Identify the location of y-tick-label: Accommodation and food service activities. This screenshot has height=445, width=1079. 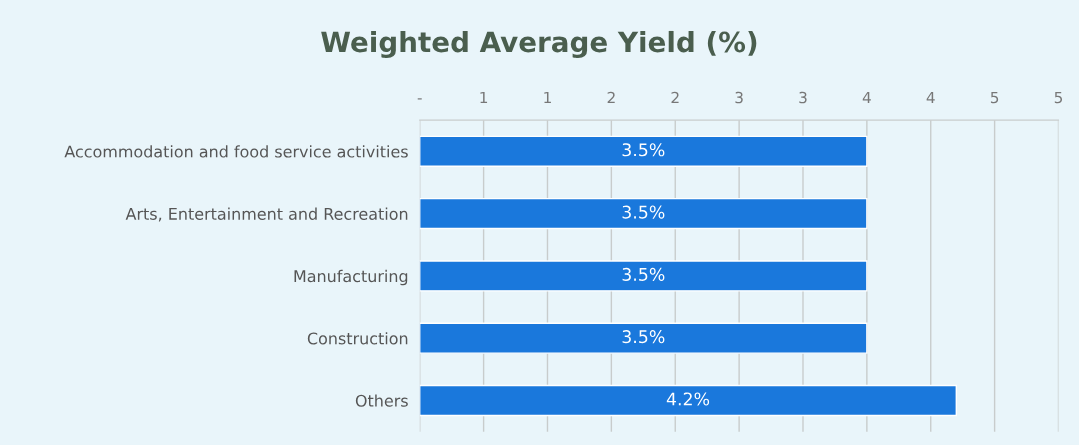
(236, 151).